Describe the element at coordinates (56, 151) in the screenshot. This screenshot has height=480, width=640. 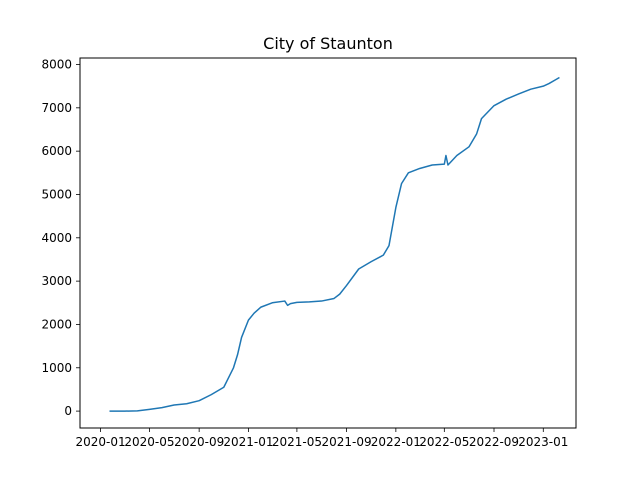
I see `y-tick-label: 6000` at that location.